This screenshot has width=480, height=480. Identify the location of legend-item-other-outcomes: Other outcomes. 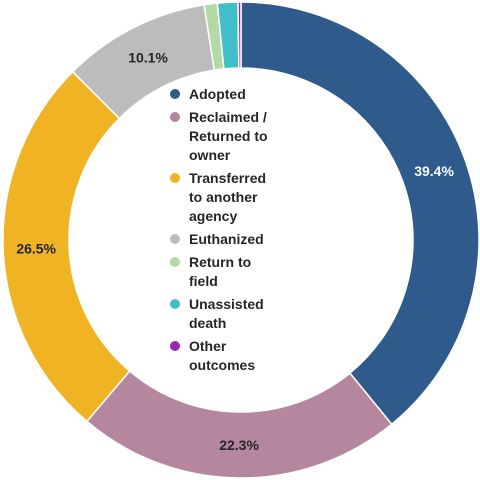
(245, 356).